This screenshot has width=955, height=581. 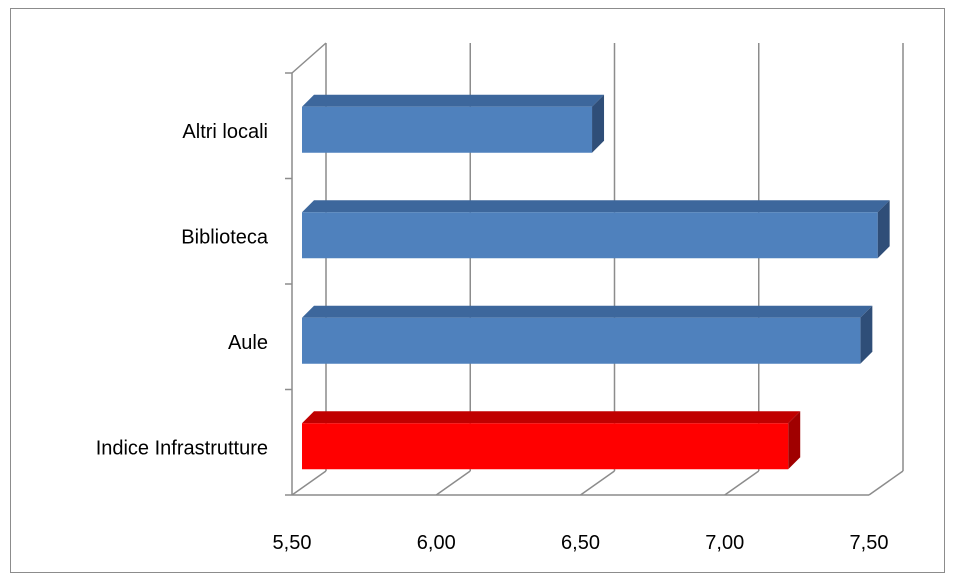 What do you see at coordinates (309, 58) in the screenshot?
I see `y-axis-depth-line` at bounding box center [309, 58].